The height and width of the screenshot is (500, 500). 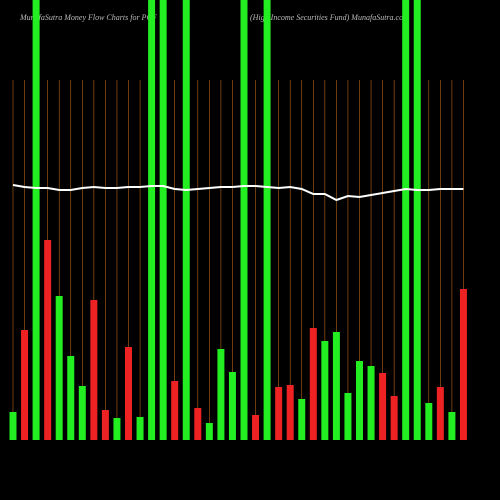 I want to click on chart-title: MunafaSutra Money Flow Charts for PCF, so click(x=88, y=17).